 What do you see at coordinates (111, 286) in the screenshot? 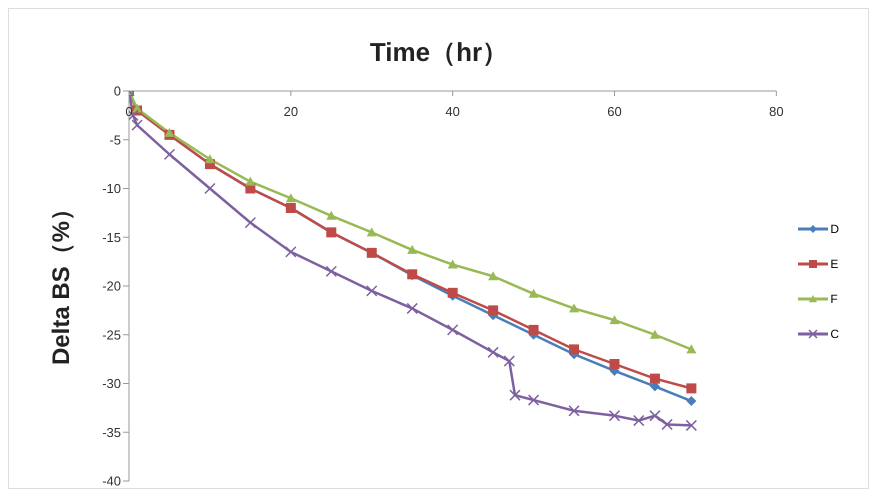
I see `y-tick-label: -20` at bounding box center [111, 286].